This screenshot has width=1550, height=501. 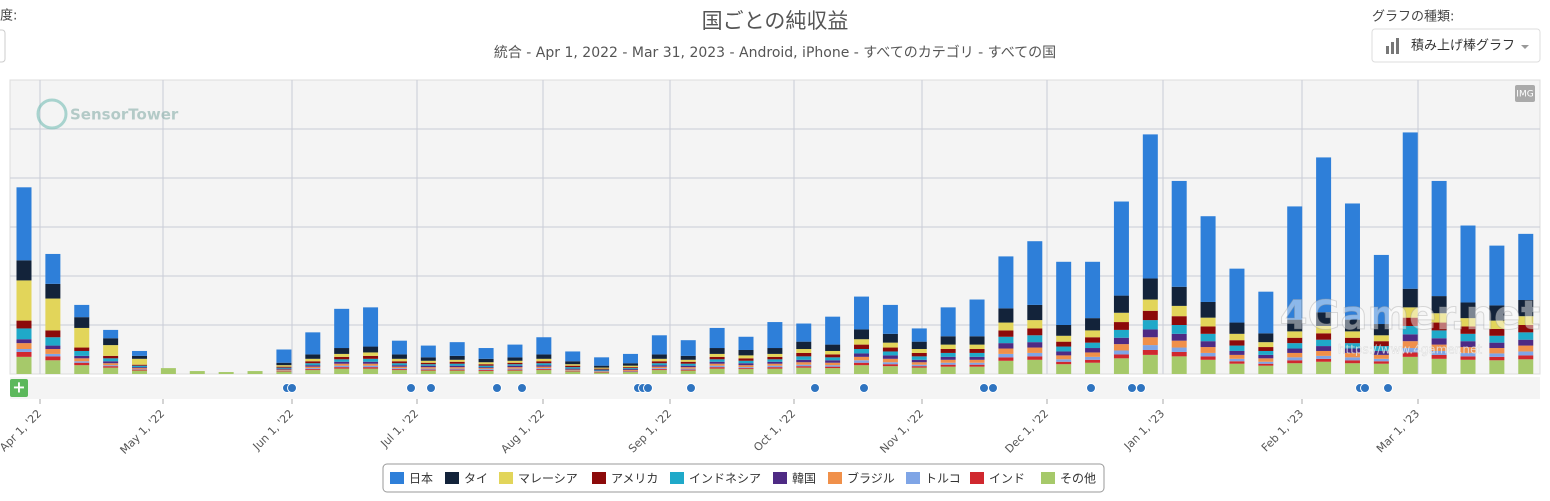 What do you see at coordinates (775, 21) in the screenshot?
I see `chart-title: 国ごとの純収益` at bounding box center [775, 21].